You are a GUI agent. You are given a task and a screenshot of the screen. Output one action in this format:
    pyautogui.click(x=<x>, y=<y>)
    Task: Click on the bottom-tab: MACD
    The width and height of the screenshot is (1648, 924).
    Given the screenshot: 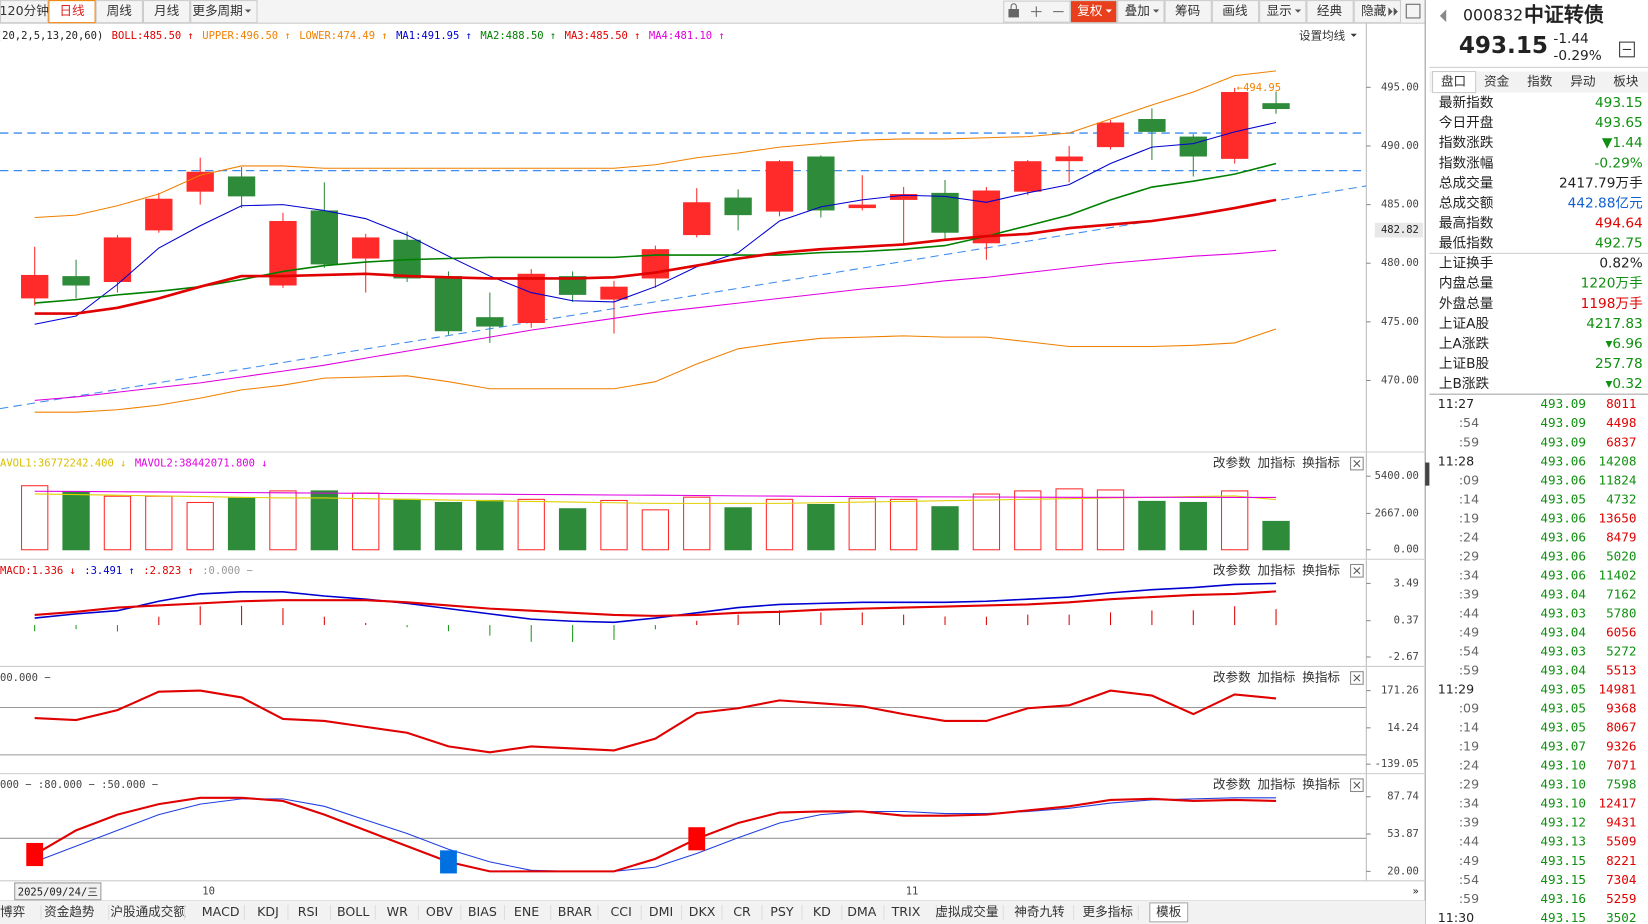 What is the action you would take?
    pyautogui.click(x=221, y=911)
    